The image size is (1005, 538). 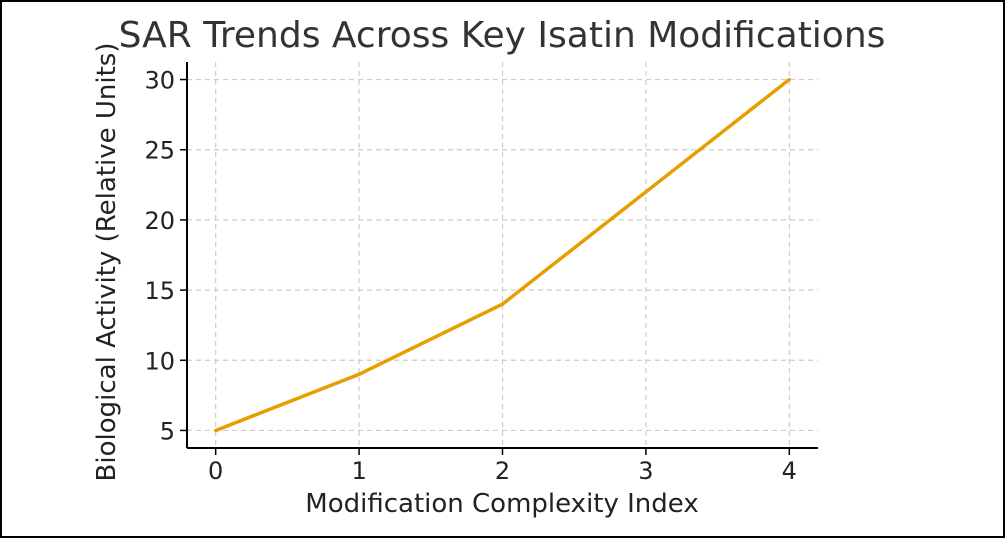 What do you see at coordinates (159, 291) in the screenshot?
I see `y-tick-label: 15` at bounding box center [159, 291].